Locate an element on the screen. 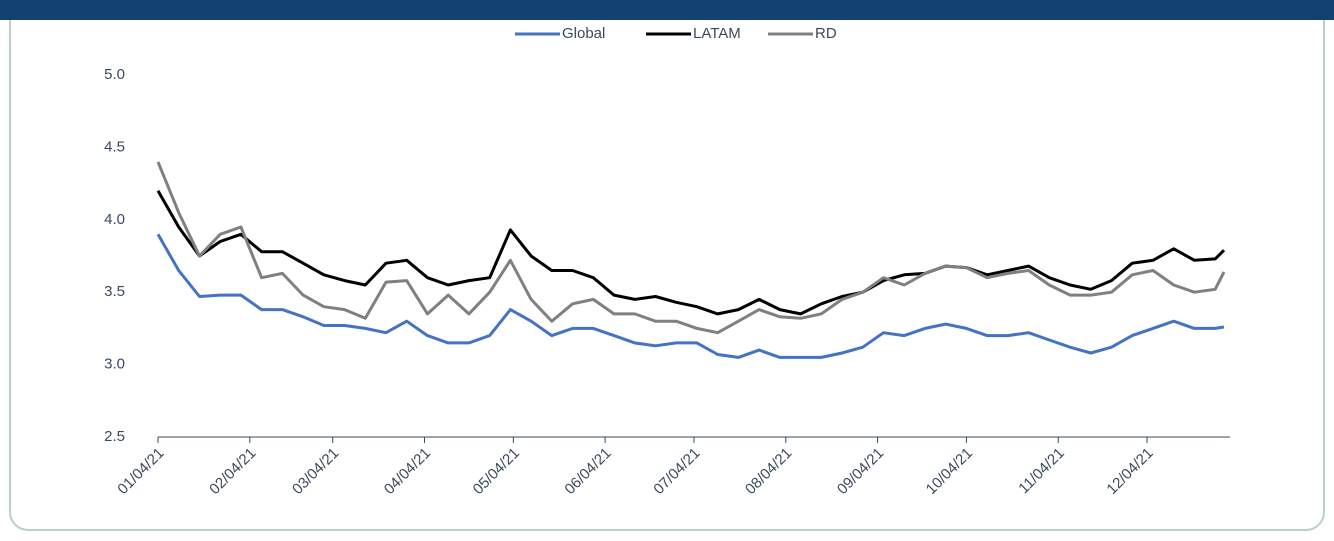 The width and height of the screenshot is (1334, 541). y-tick-label: 5.0 is located at coordinates (114, 74).